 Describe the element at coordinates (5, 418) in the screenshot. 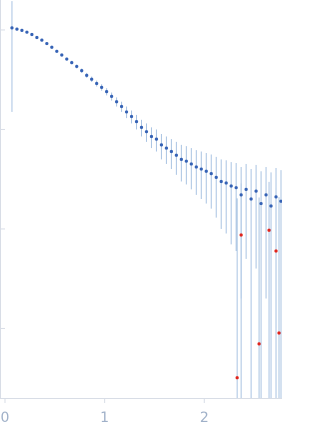

I see `x-tick-label: 0` at that location.